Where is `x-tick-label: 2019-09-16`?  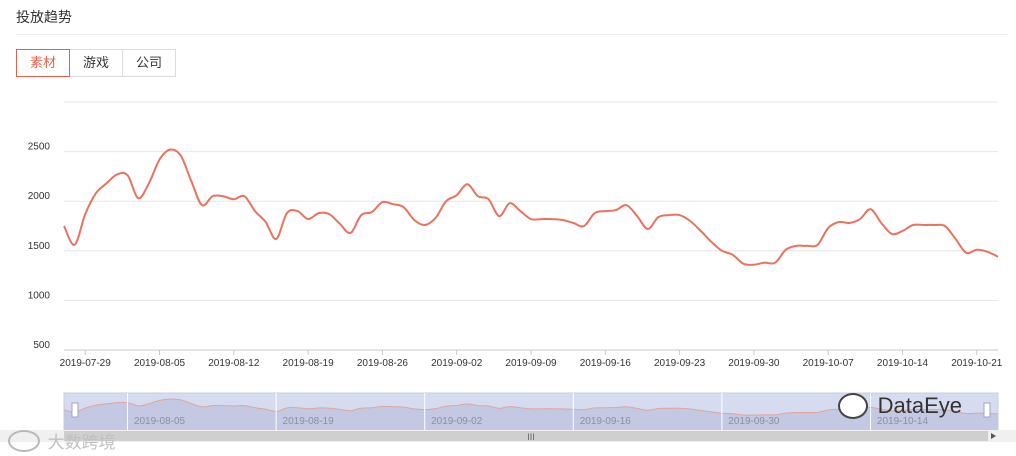
x-tick-label: 2019-09-16 is located at coordinates (606, 363).